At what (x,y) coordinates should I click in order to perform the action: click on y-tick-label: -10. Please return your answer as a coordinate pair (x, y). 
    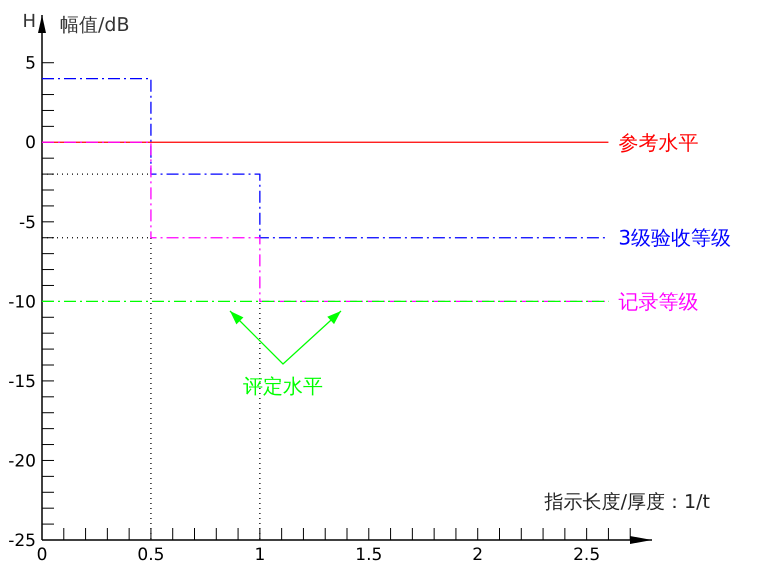
    Looking at the image, I should click on (22, 302).